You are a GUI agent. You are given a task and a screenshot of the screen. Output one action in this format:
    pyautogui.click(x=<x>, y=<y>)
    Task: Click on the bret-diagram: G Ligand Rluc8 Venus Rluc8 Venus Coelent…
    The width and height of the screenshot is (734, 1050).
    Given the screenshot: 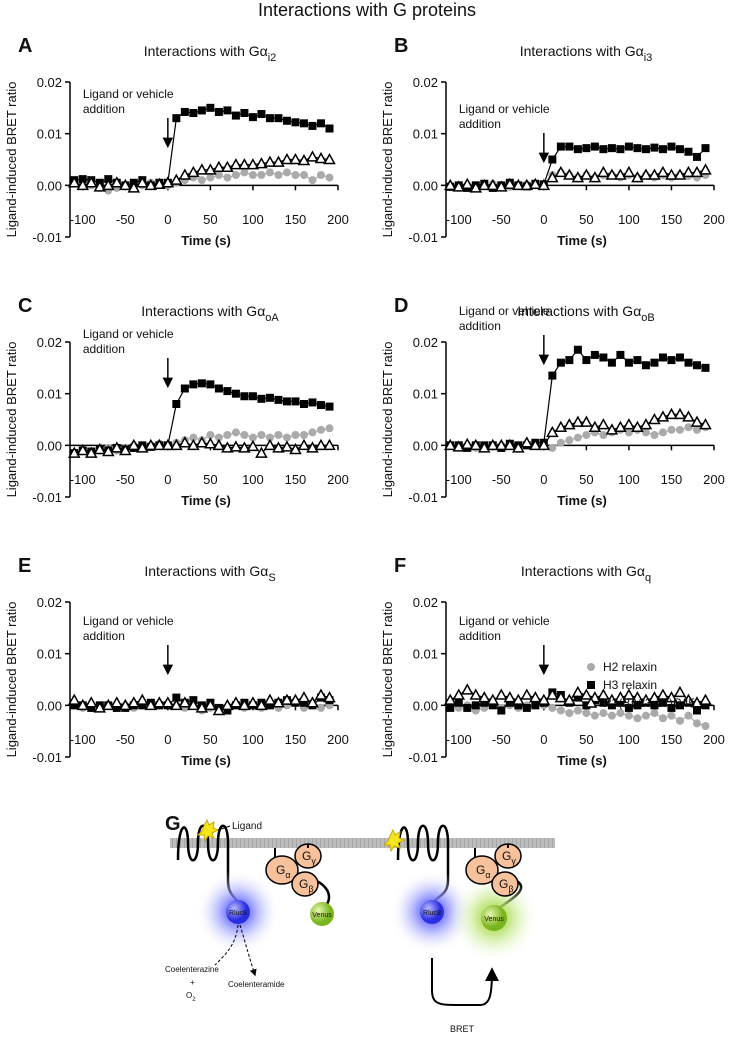 What is the action you would take?
    pyautogui.click(x=360, y=923)
    